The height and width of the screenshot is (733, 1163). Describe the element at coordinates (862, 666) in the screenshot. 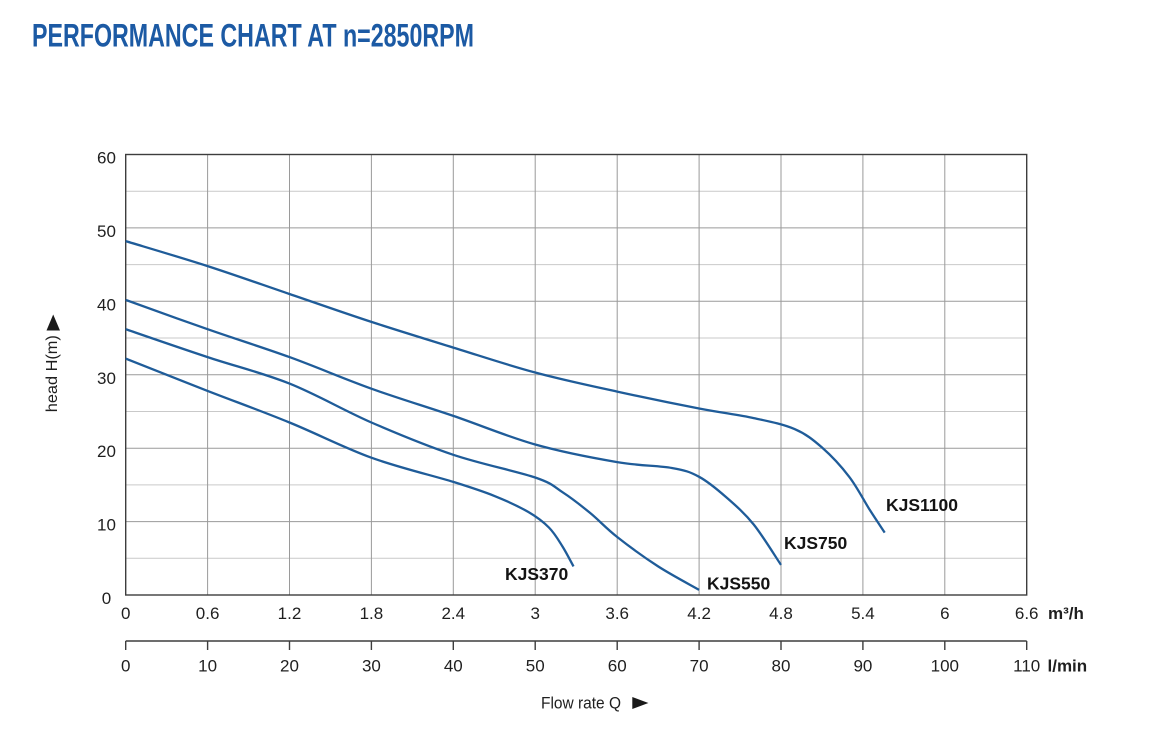

I see `svg-text: 90` at that location.